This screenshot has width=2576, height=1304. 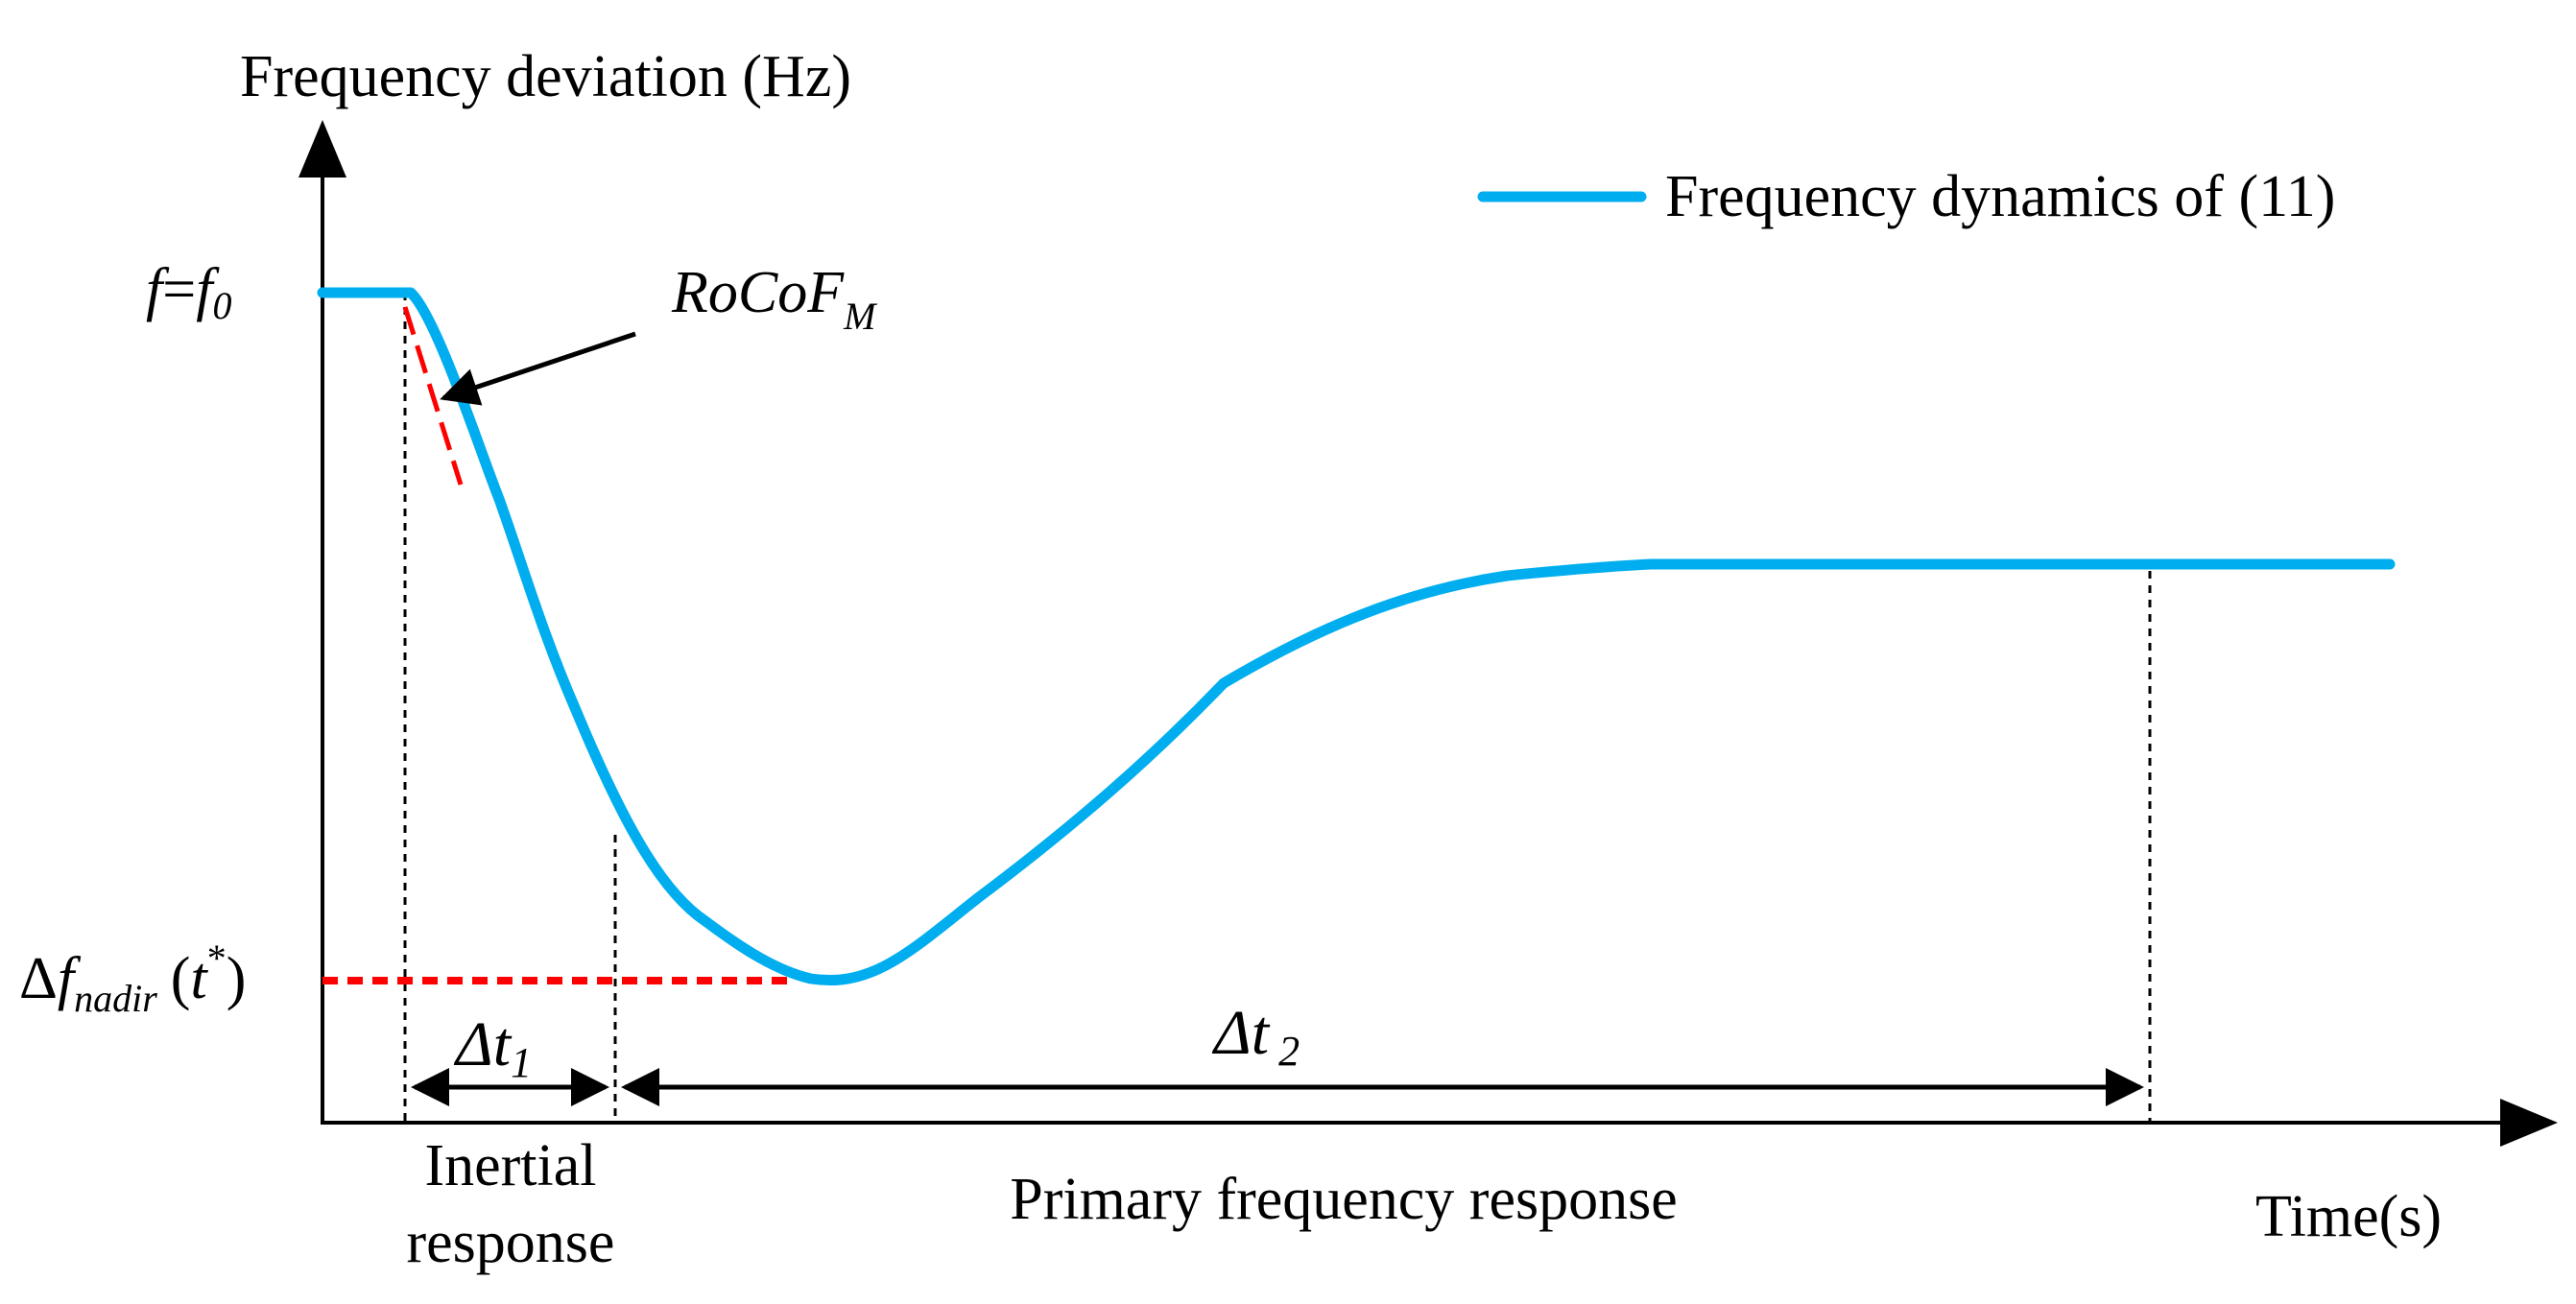 I want to click on svg-text: Δt1, so click(x=492, y=1047).